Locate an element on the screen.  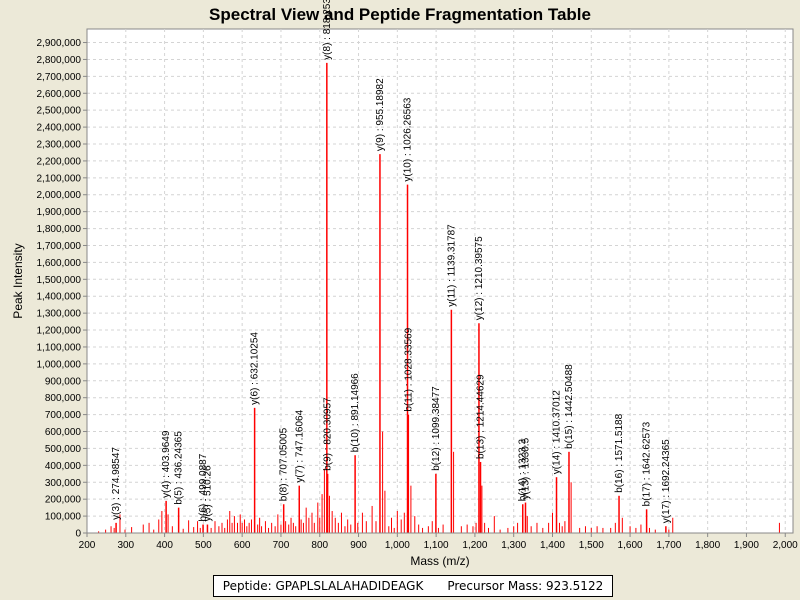
y-tick-label: 300,000 is located at coordinates (63, 483).